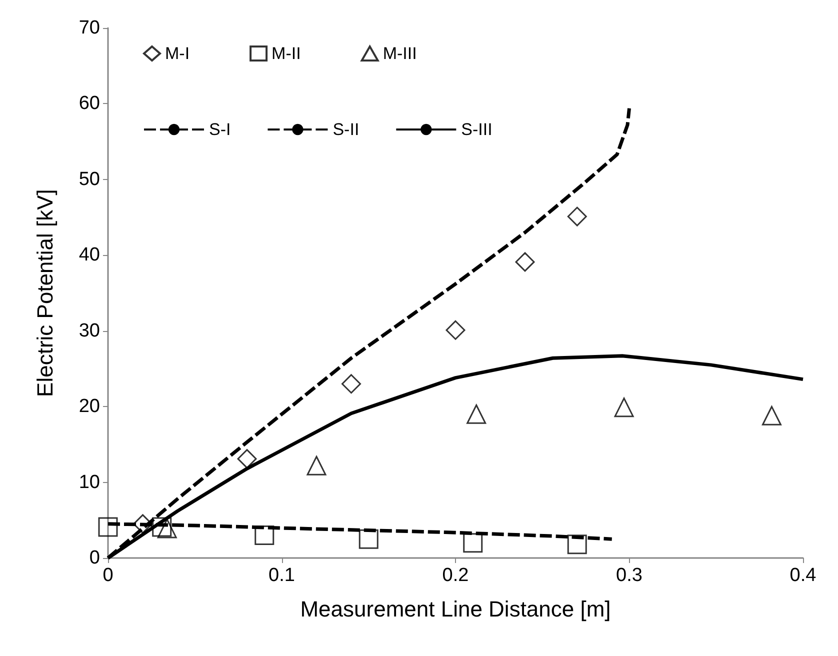 The height and width of the screenshot is (656, 838). What do you see at coordinates (399, 53) in the screenshot?
I see `legend-label: M-III` at bounding box center [399, 53].